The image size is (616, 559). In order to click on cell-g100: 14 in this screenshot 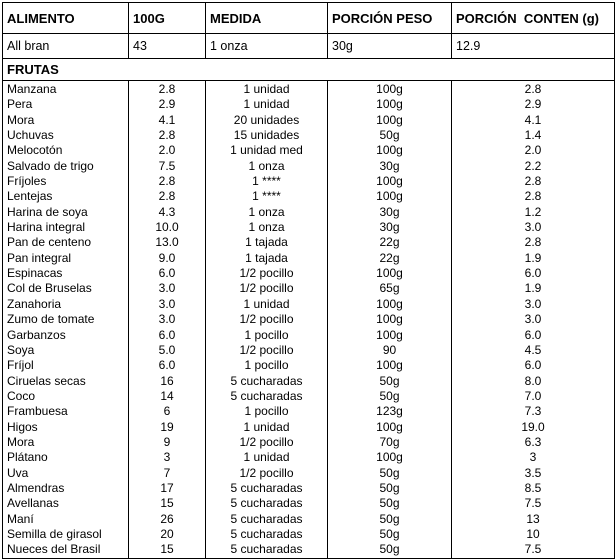, I will do `click(167, 395)`.